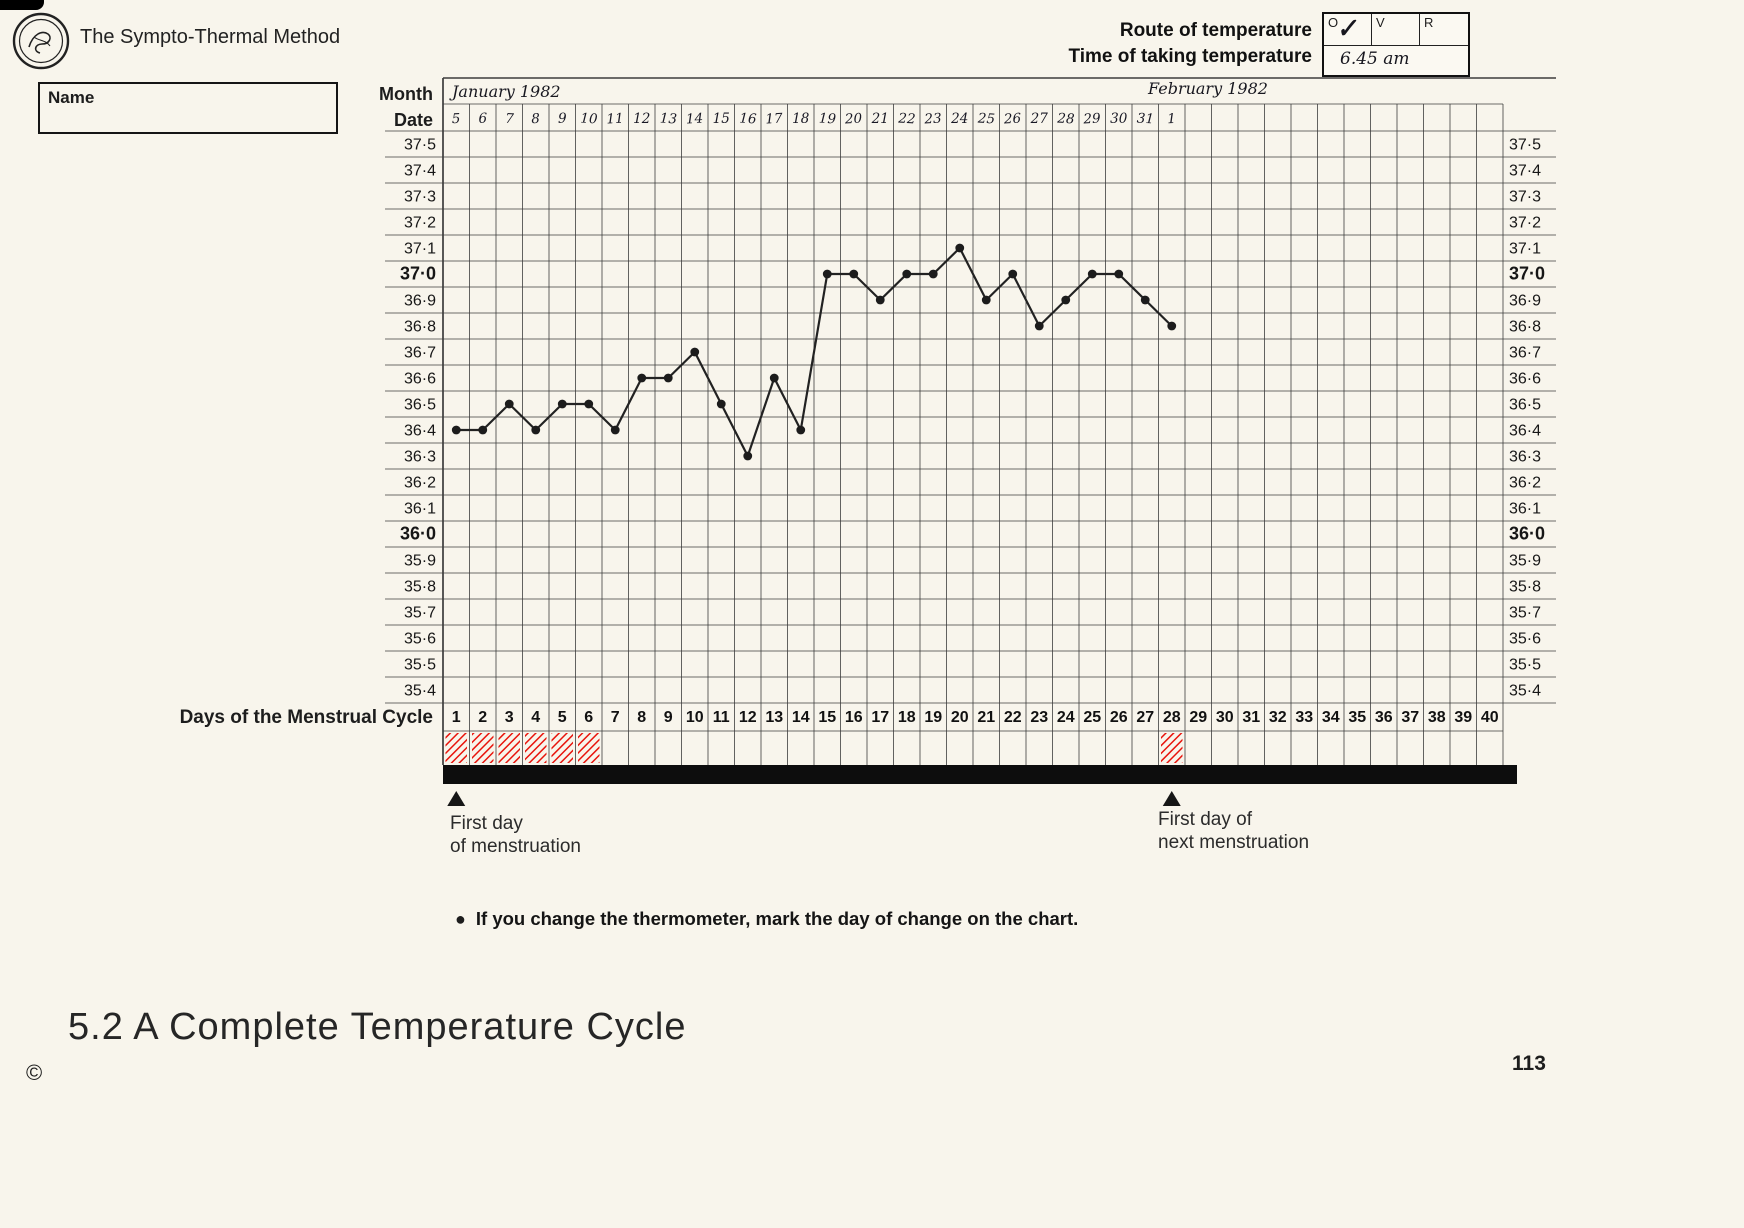 The height and width of the screenshot is (1228, 1744). I want to click on cycle-day-number: 18, so click(907, 717).